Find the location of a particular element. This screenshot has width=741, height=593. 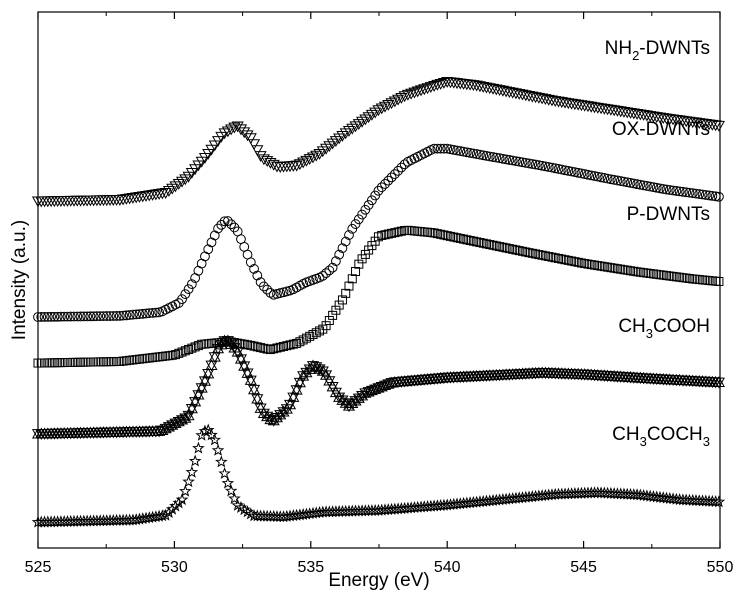

x-tick-label: 530 is located at coordinates (174, 567).